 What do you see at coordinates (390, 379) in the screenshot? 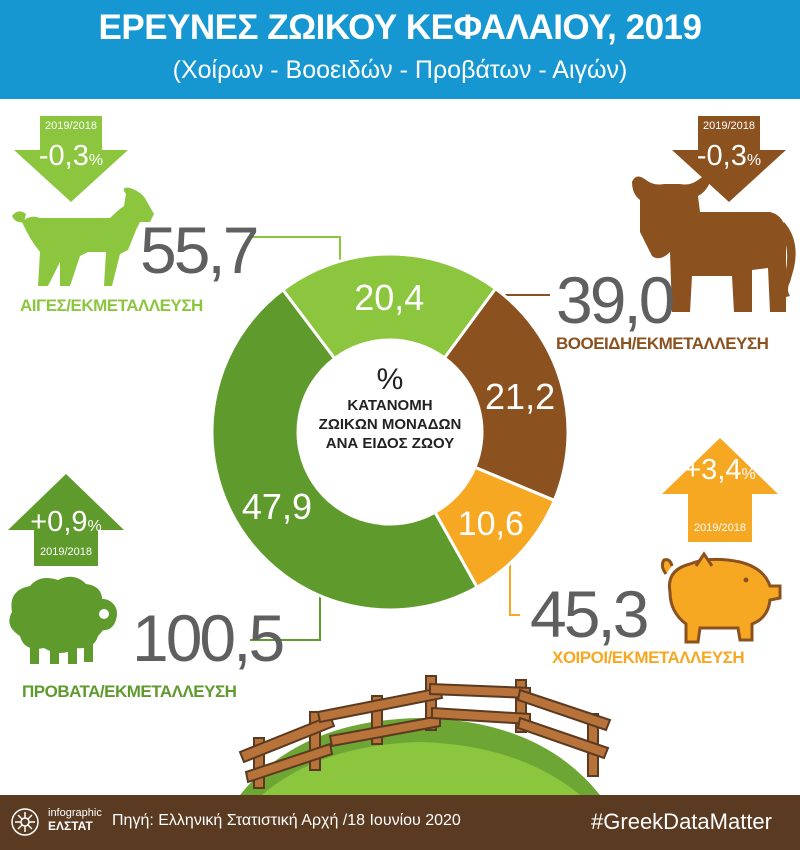
I see `center-symbol: %` at bounding box center [390, 379].